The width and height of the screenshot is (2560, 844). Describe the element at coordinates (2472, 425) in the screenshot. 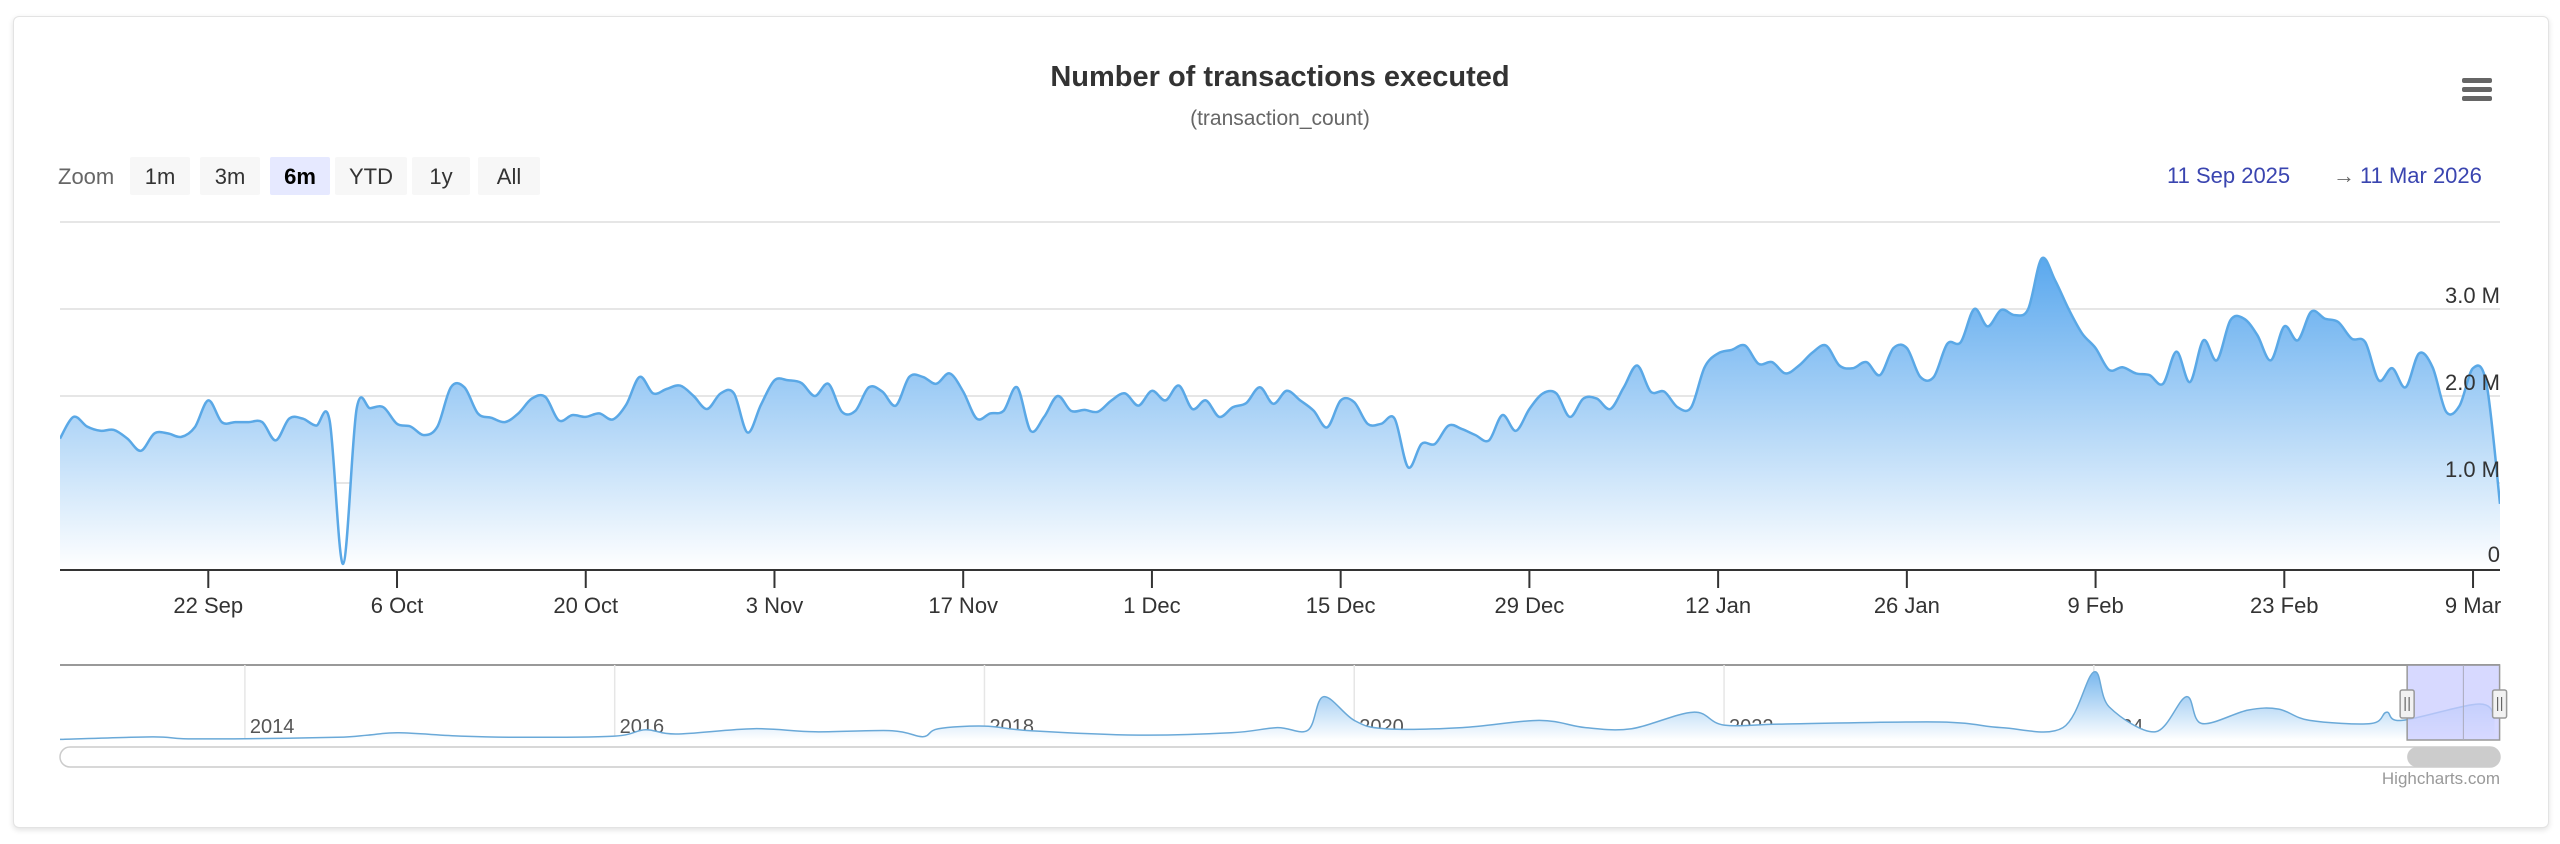

I see `y-axis-labels: 0 1.0 M 2.0 M 3.0 M` at that location.